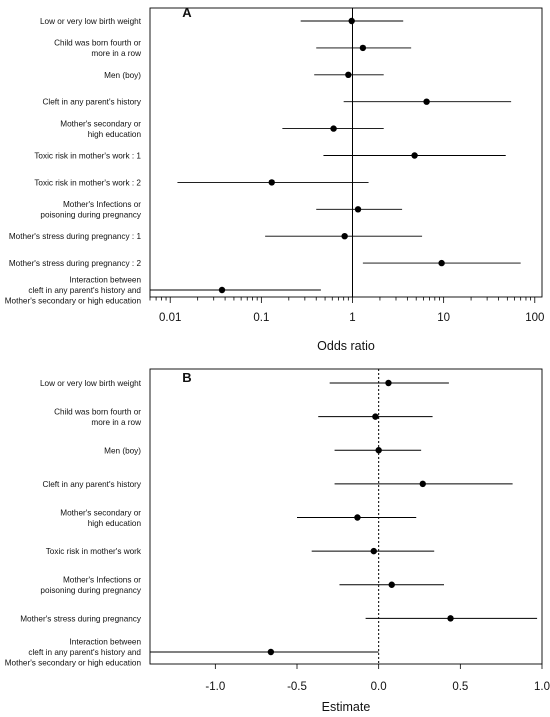 The height and width of the screenshot is (717, 550). I want to click on forest-row: Mother's stress during pregnancy : 1, so click(216, 236).